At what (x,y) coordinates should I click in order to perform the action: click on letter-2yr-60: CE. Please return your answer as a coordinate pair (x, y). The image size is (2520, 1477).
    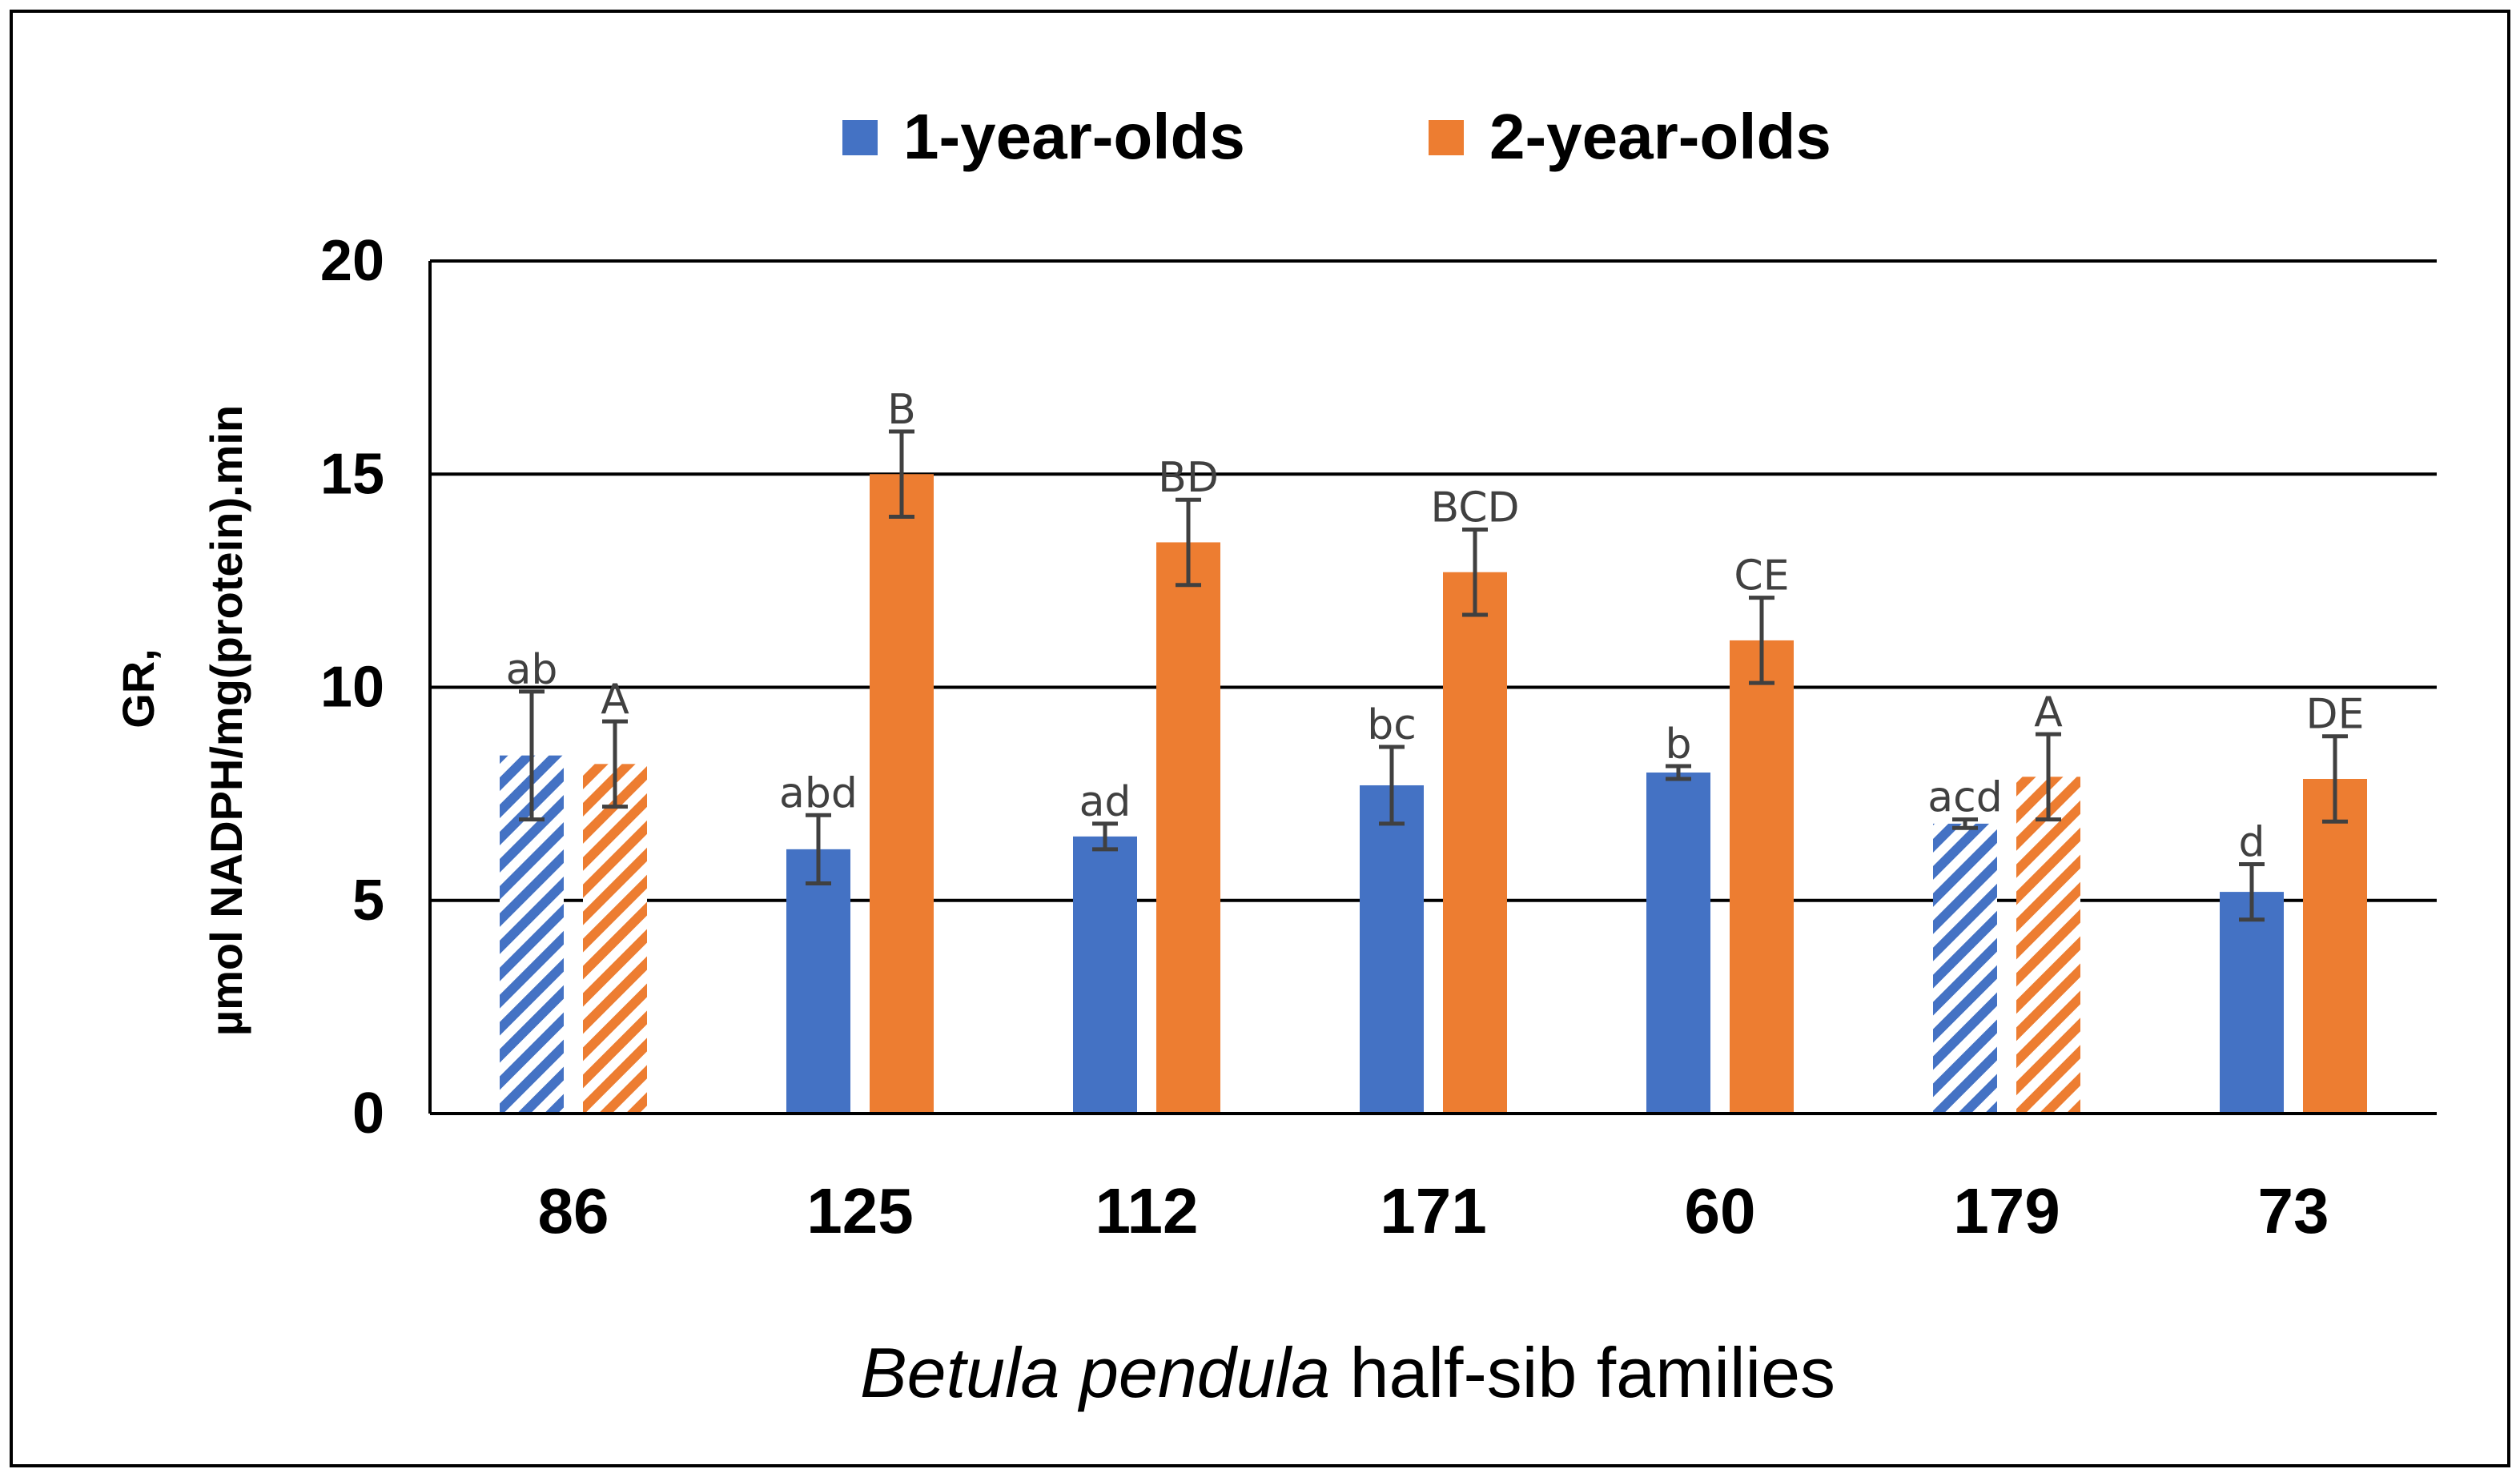
    Looking at the image, I should click on (1761, 576).